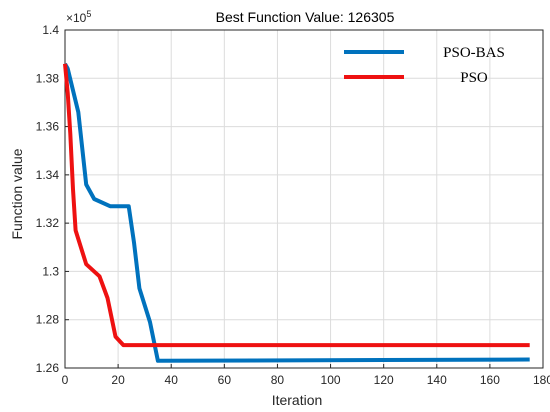 Image resolution: width=550 pixels, height=412 pixels. Describe the element at coordinates (331, 380) in the screenshot. I see `x-tick-label: 100` at that location.